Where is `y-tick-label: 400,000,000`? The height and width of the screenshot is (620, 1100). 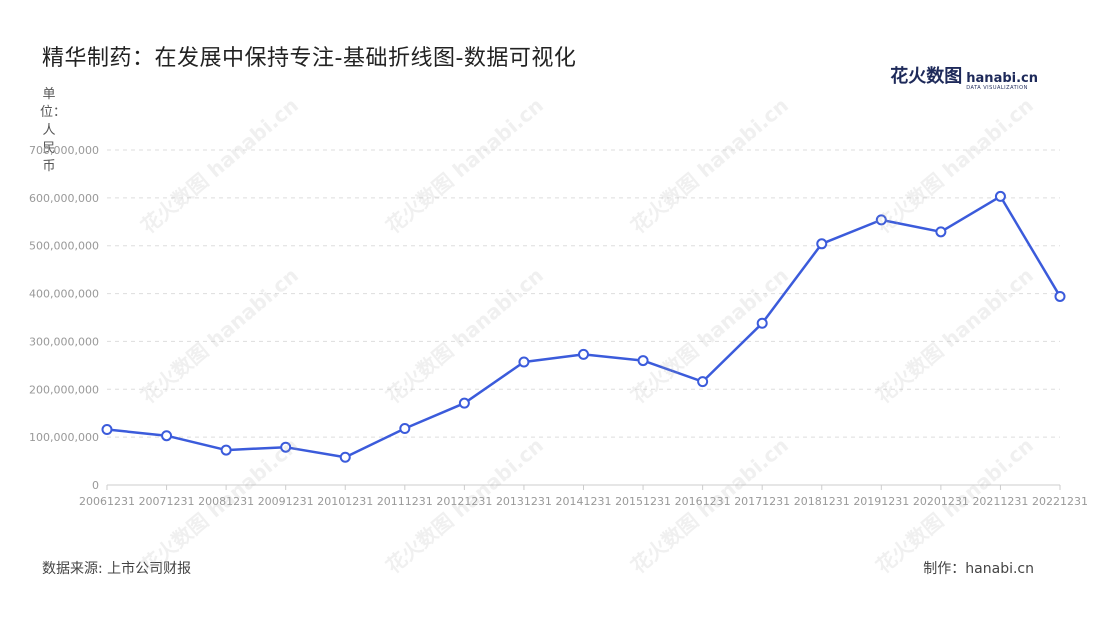
y-tick-label: 400,000,000 is located at coordinates (64, 294).